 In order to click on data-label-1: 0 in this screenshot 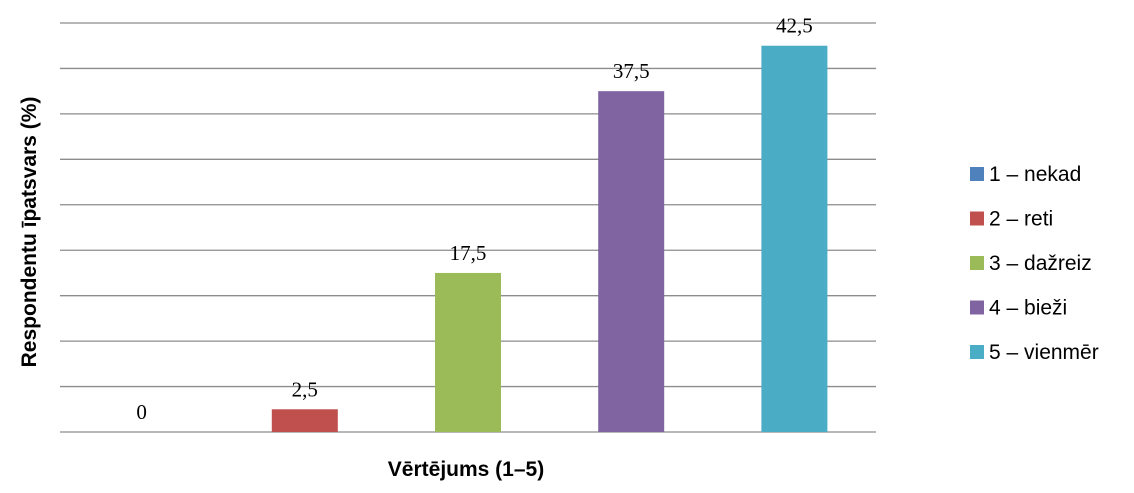, I will do `click(141, 412)`.